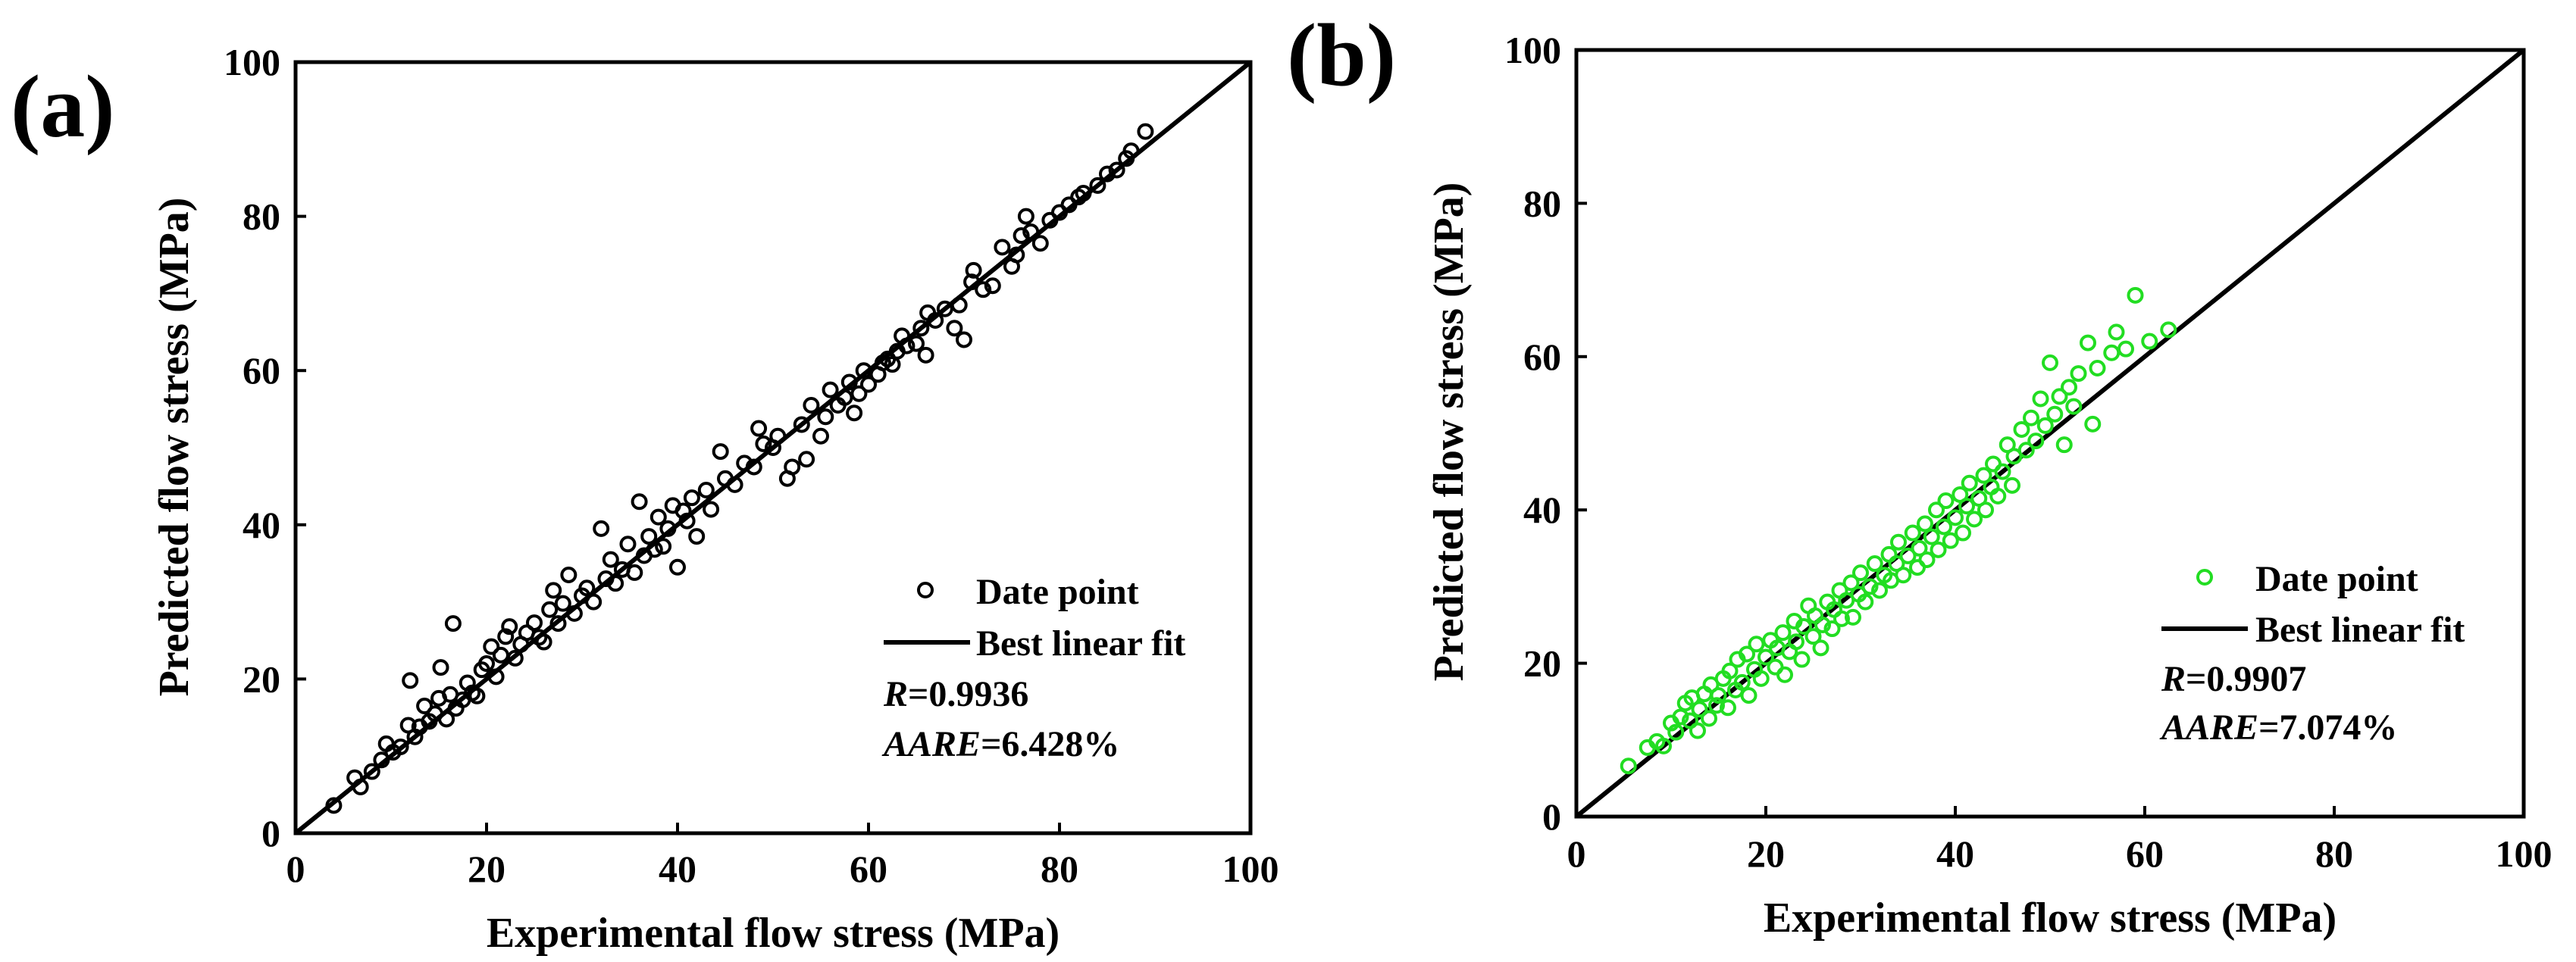  I want to click on panel-a-legend: Date point Best linear fit, so click(1035, 618).